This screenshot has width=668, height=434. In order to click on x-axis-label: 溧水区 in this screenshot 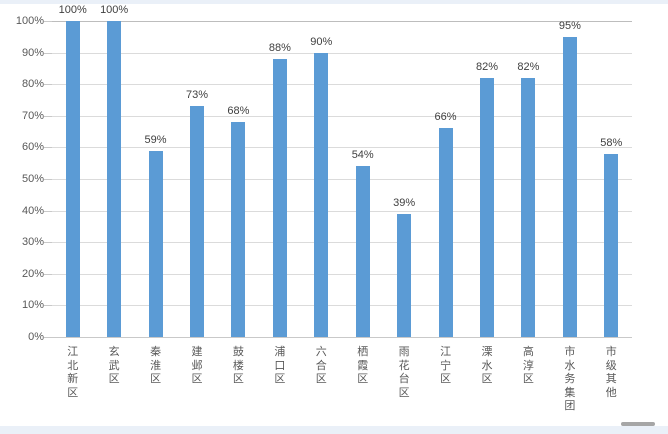, I will do `click(487, 365)`.